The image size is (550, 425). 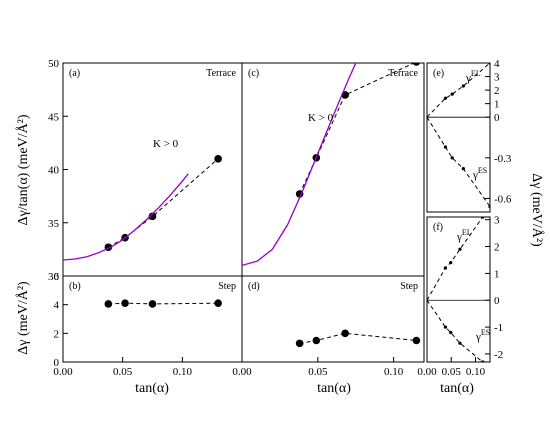 I want to click on y-tick-label: 30, so click(x=54, y=277).